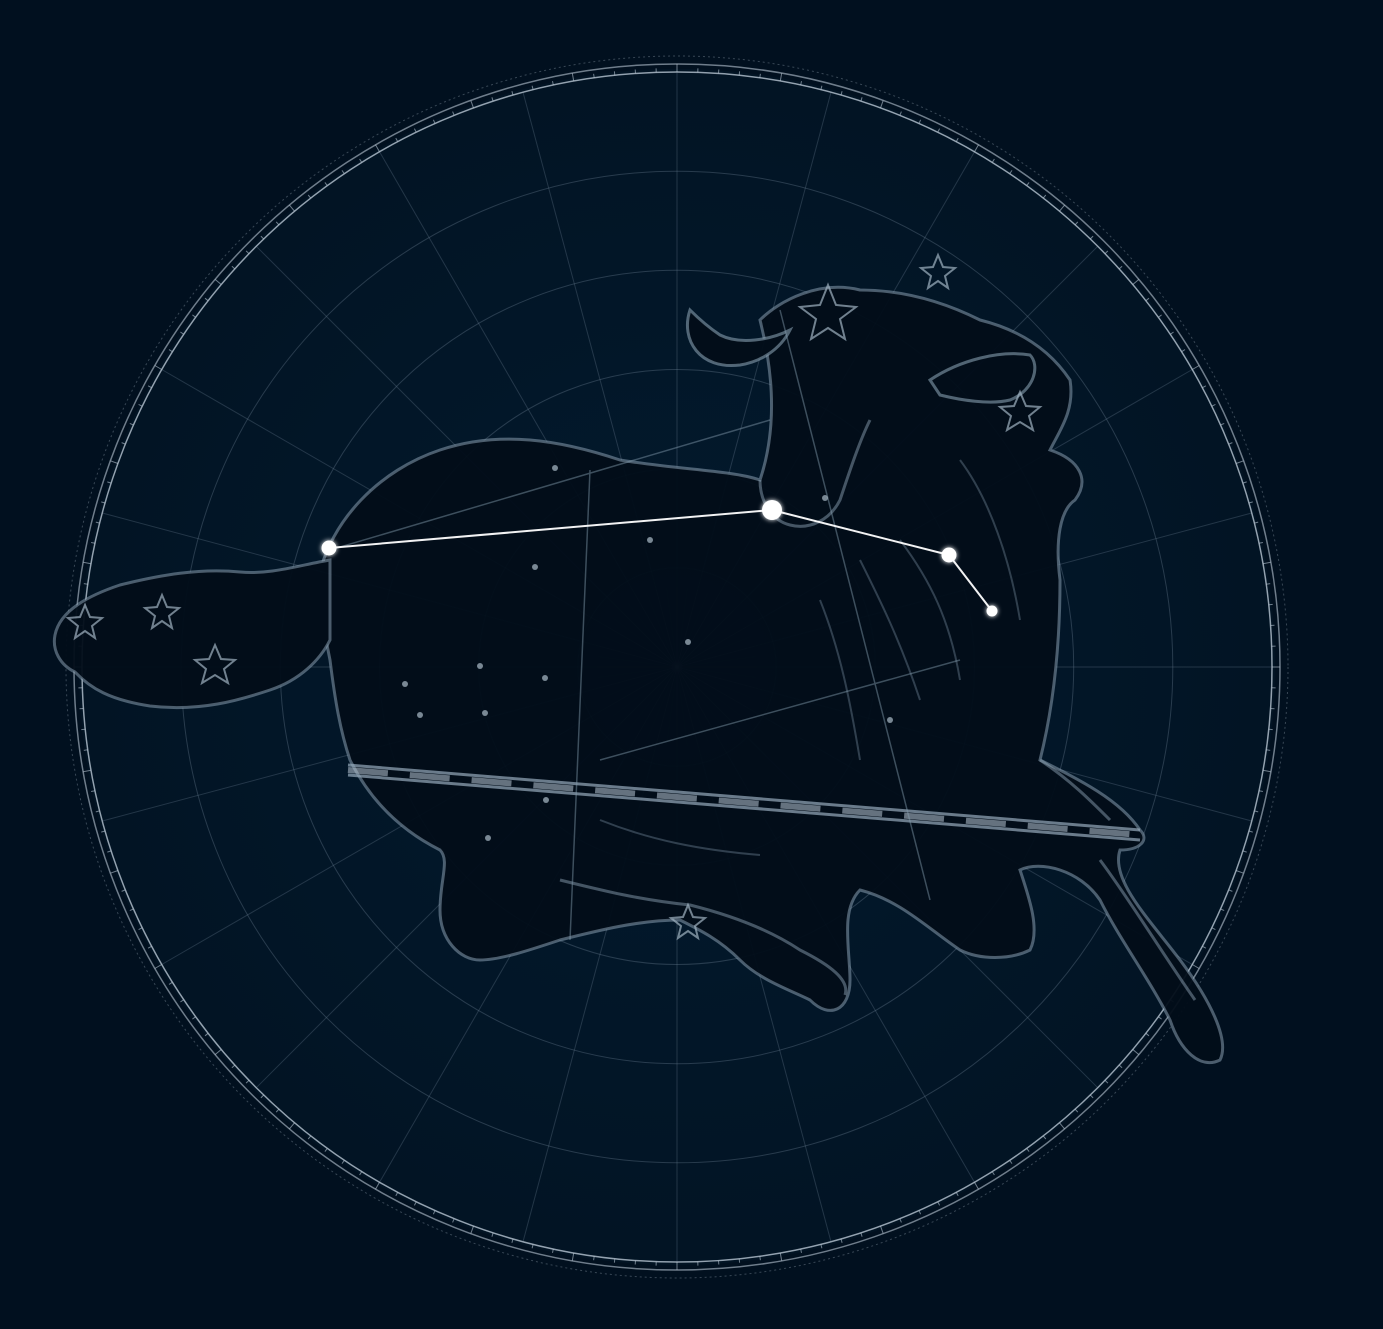  I want to click on ram-front-leg, so click(703, 937).